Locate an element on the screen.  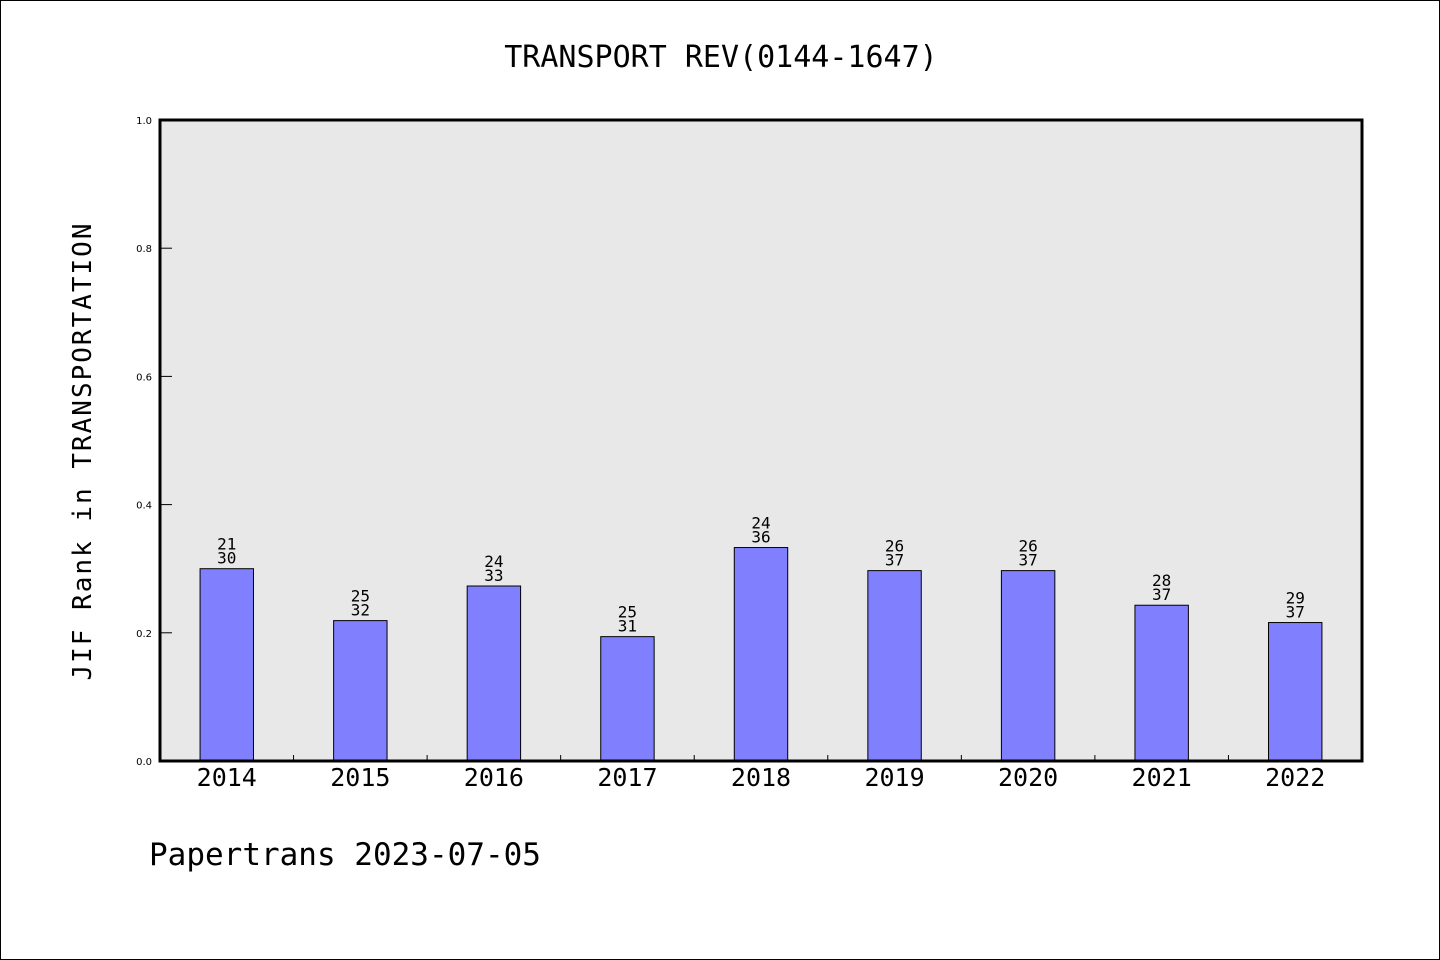
bar-label-top-2015: 25 is located at coordinates (360, 596).